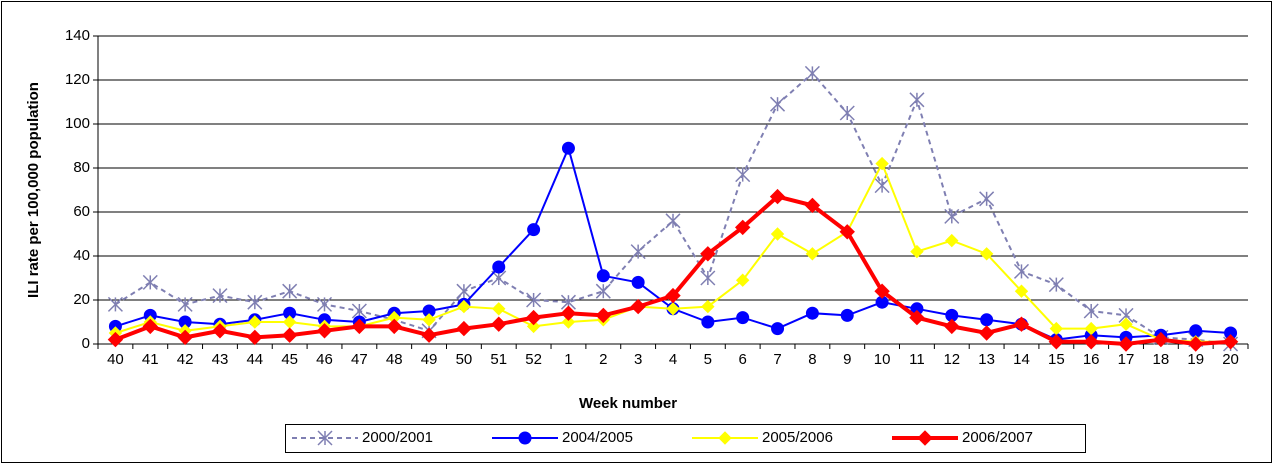 Image resolution: width=1274 pixels, height=470 pixels. Describe the element at coordinates (115, 359) in the screenshot. I see `x-tick-label: 40` at that location.